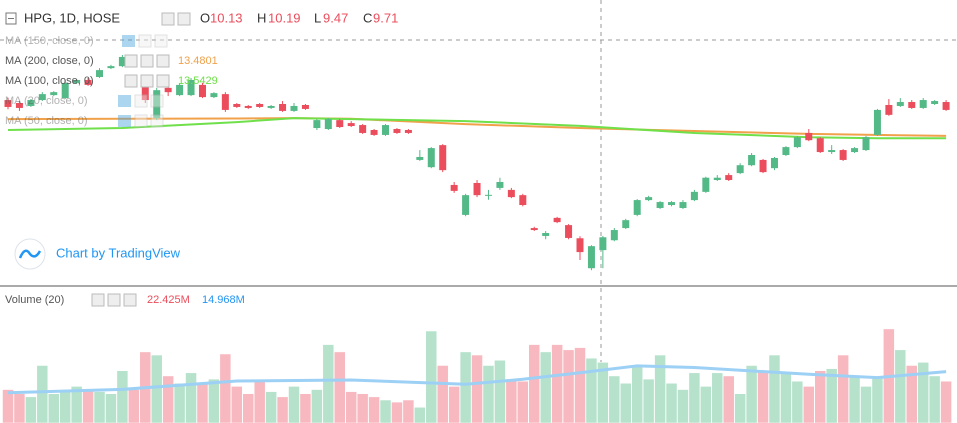 This screenshot has width=957, height=423. What do you see at coordinates (168, 300) in the screenshot?
I see `volume-value: 22.425M` at bounding box center [168, 300].